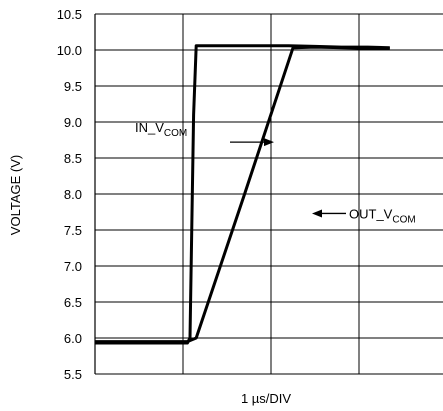 This screenshot has height=411, width=443. Describe the element at coordinates (149, 127) in the screenshot. I see `in-vcom-label-main: IN_V` at that location.